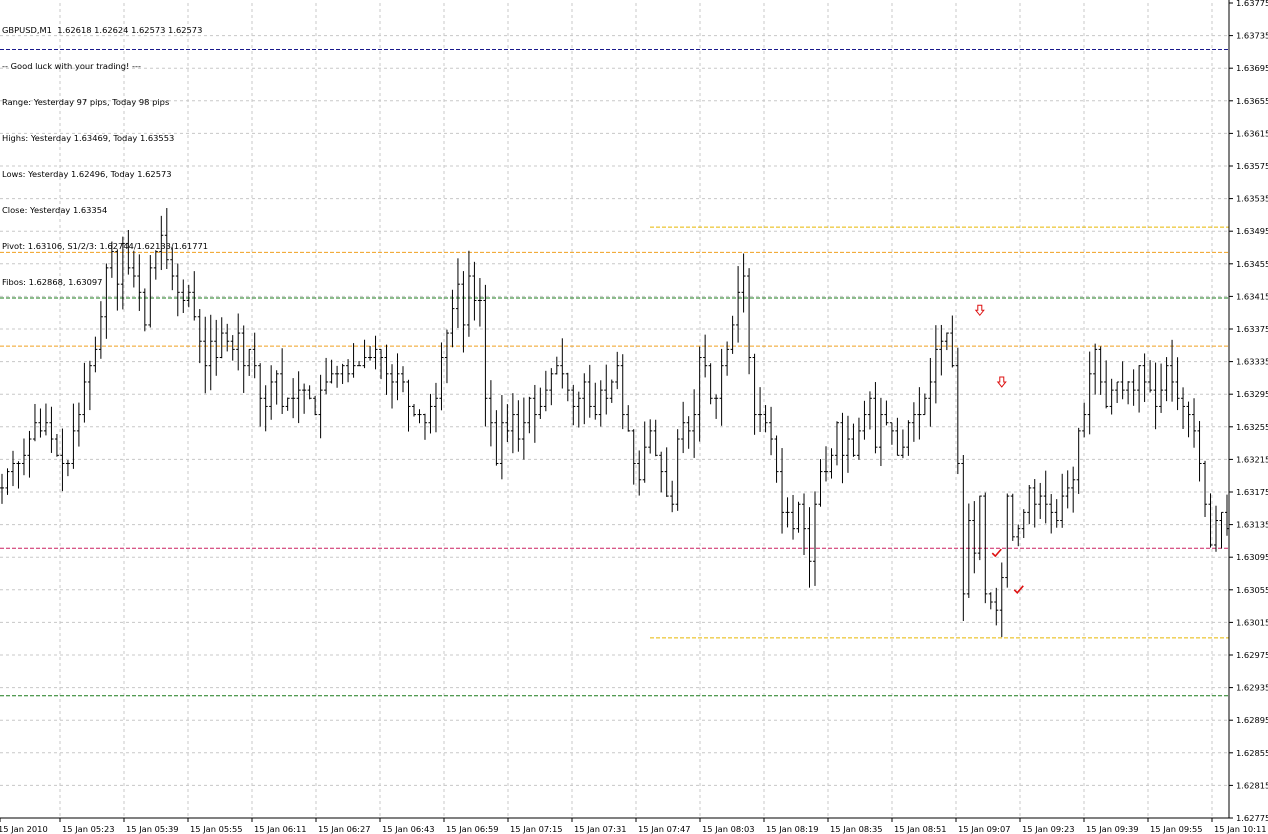 This screenshot has width=1268, height=834. Describe the element at coordinates (1001, 382) in the screenshot. I see `sell-arrow-icon` at that location.